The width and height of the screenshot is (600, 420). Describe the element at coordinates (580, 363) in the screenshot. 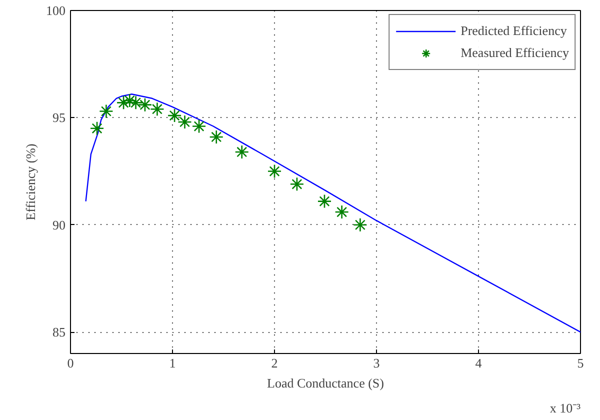

I see `x-tick-label: 5` at that location.